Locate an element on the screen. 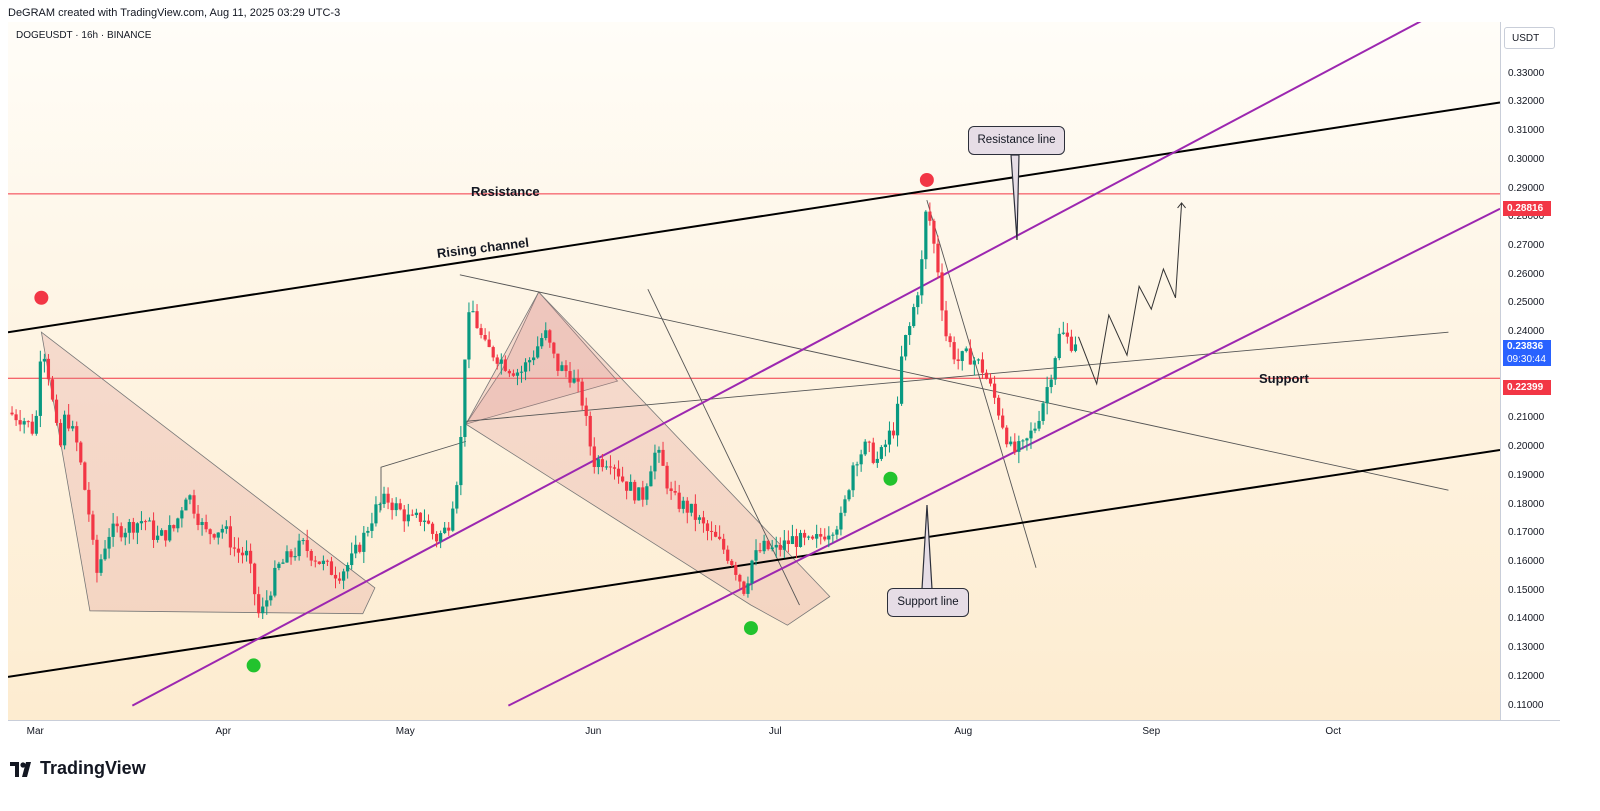 The width and height of the screenshot is (1600, 811). price-tick-label: 0.25000 is located at coordinates (1526, 303).